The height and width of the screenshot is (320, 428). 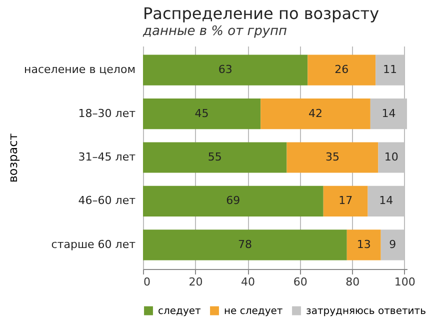 I want to click on y-tick-label: 18–30 лет, so click(x=107, y=113).